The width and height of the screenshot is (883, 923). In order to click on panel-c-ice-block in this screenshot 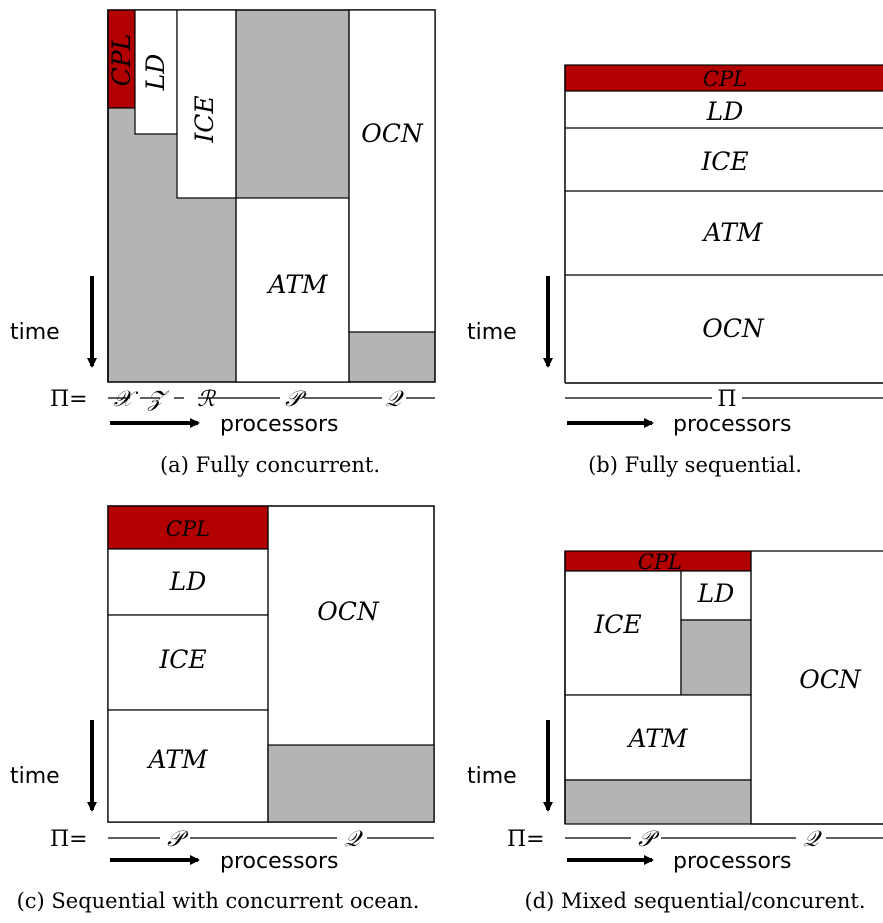, I will do `click(188, 662)`.